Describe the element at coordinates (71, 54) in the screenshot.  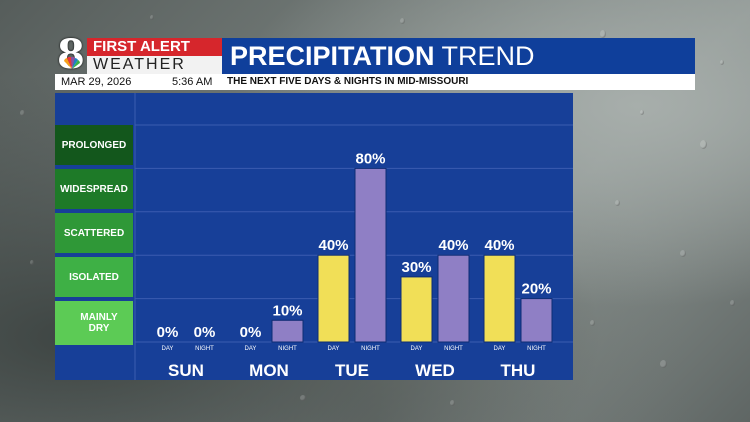
I see `logo-number: 8` at that location.